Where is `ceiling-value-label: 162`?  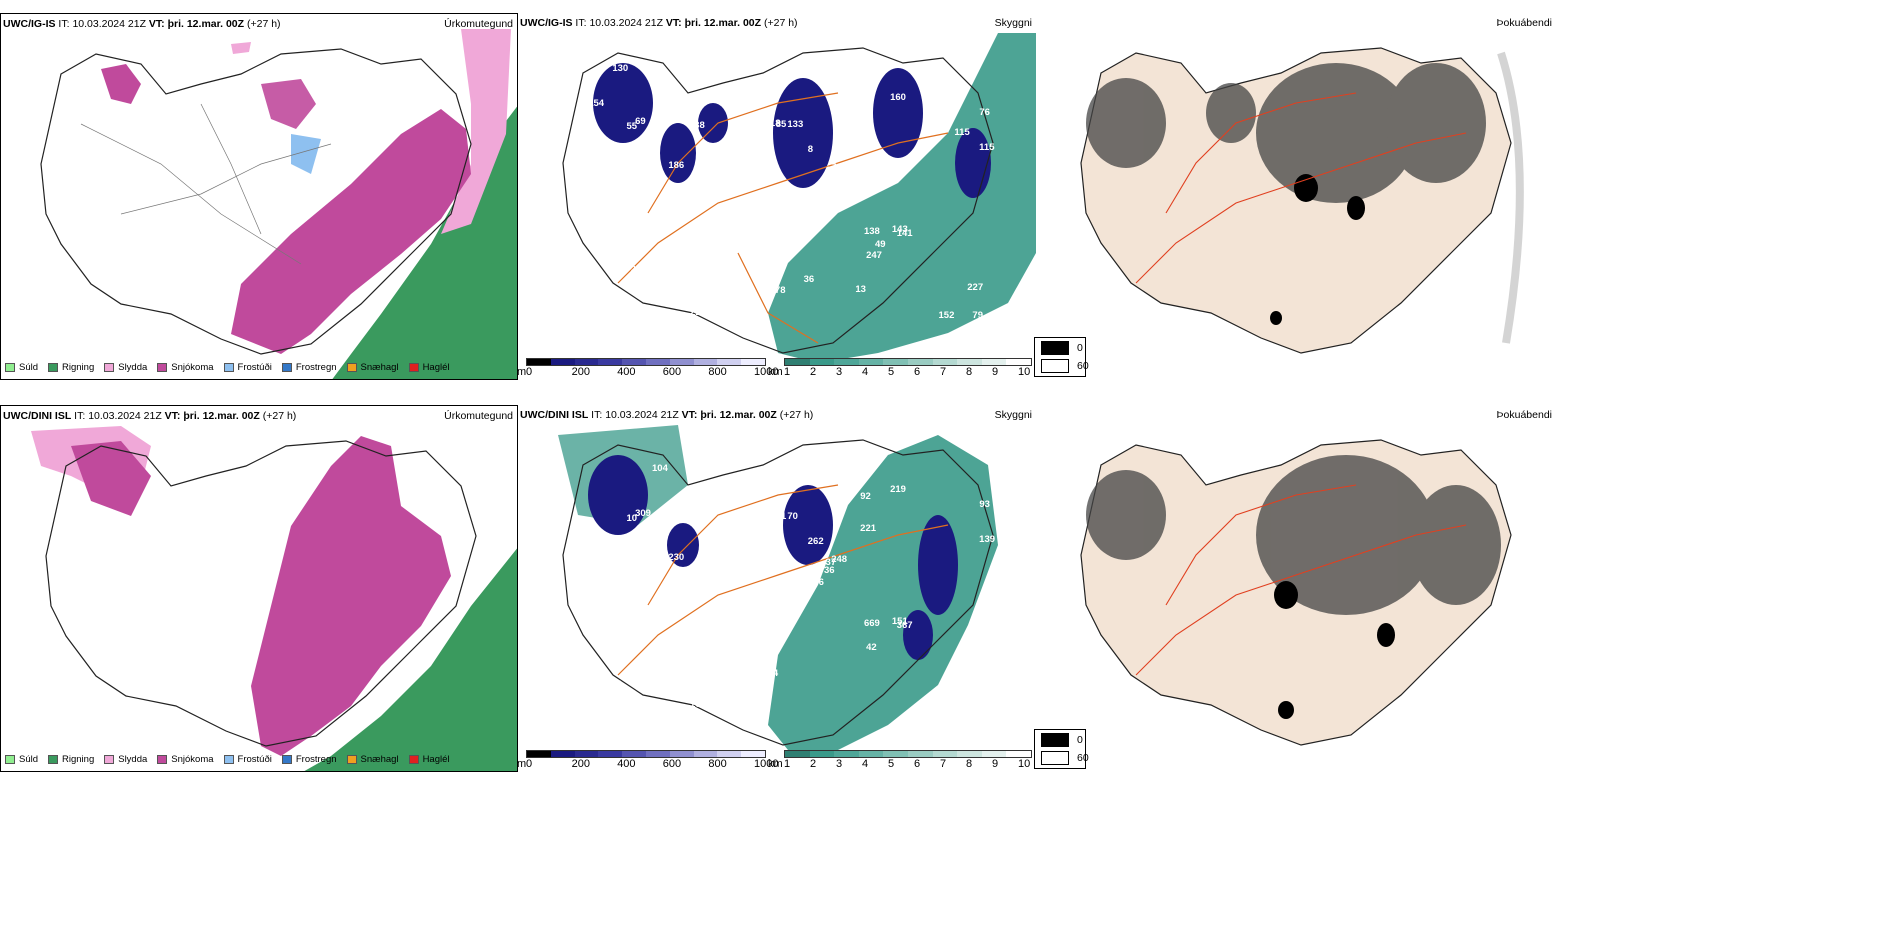
ceiling-value-label: 162 is located at coordinates (775, 570).